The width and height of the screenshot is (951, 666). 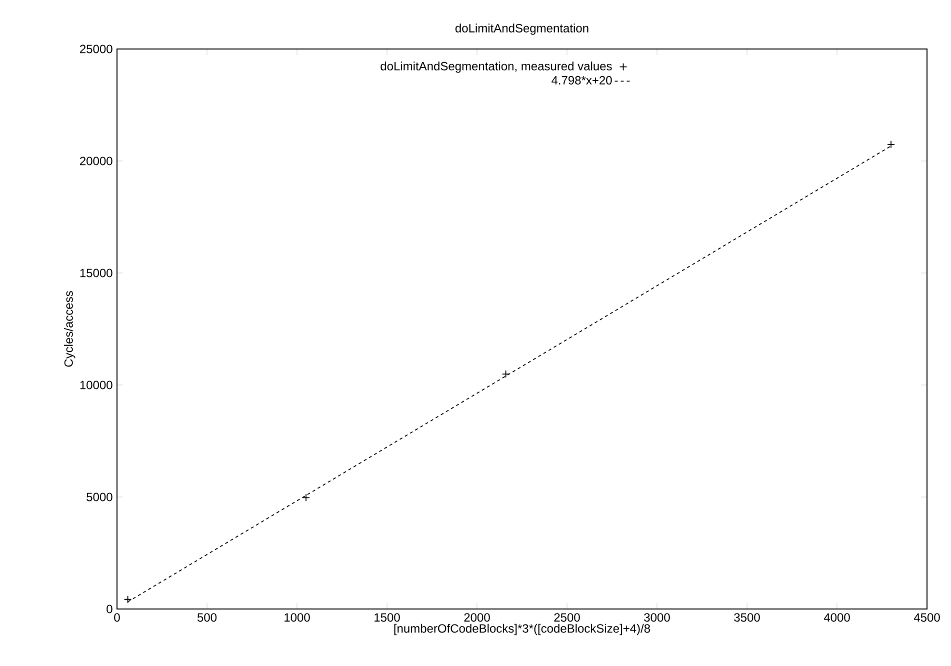 What do you see at coordinates (477, 617) in the screenshot?
I see `x-tick-label: 2000` at bounding box center [477, 617].